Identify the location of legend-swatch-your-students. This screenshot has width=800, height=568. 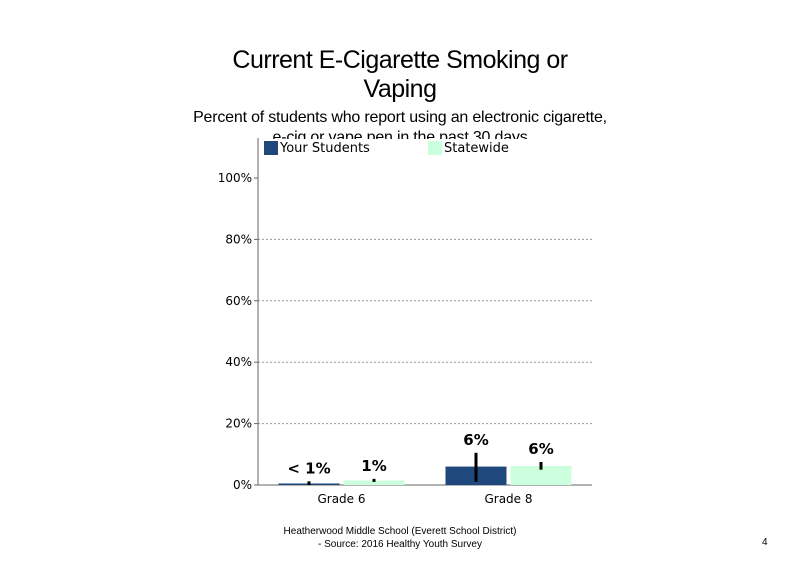
(271, 148).